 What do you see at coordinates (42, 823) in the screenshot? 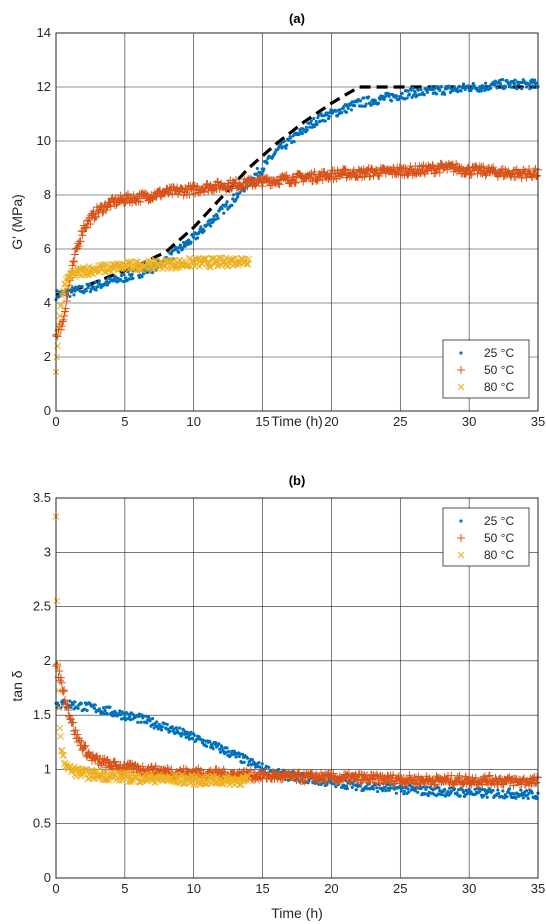
I see `y-tick-label: 0.5` at bounding box center [42, 823].